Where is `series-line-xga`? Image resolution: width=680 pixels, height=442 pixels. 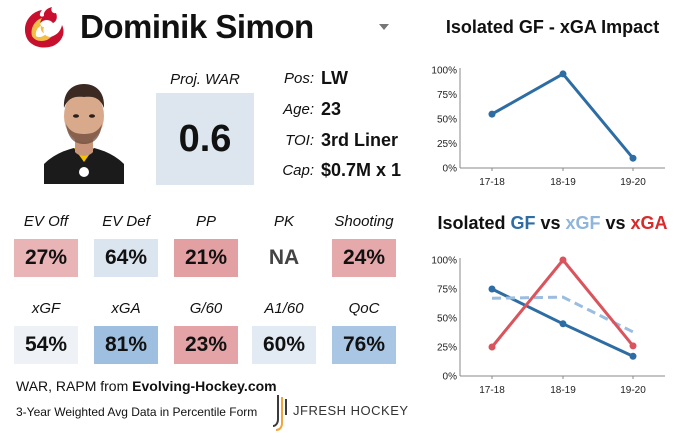 series-line-xga is located at coordinates (562, 303).